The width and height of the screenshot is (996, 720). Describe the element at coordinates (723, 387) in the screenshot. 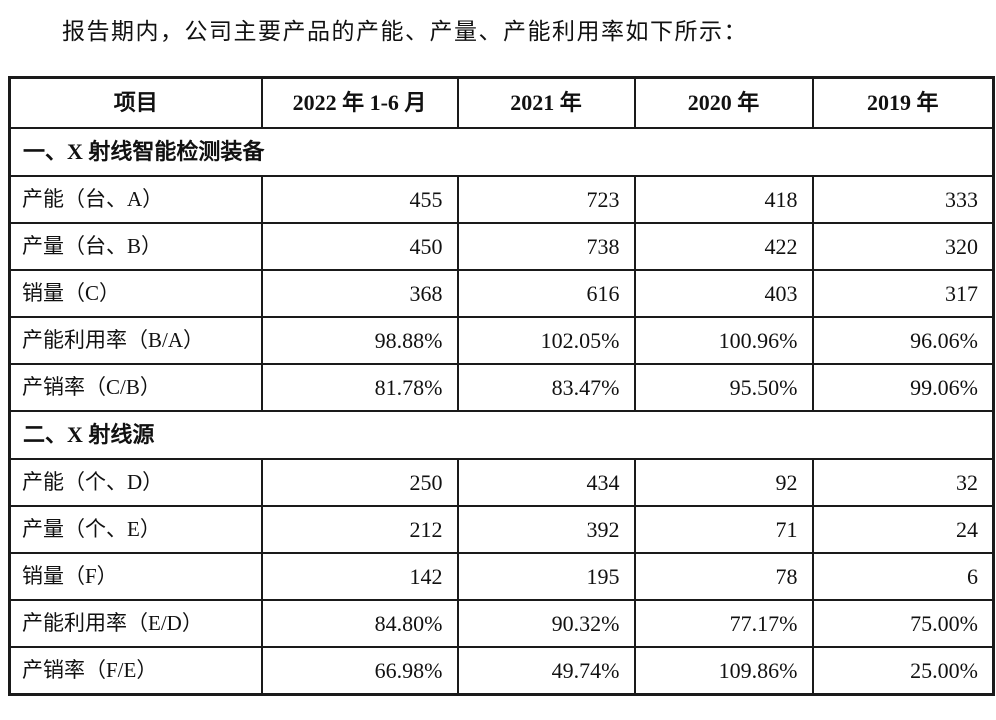

I see `cell-value: 95.50%` at that location.